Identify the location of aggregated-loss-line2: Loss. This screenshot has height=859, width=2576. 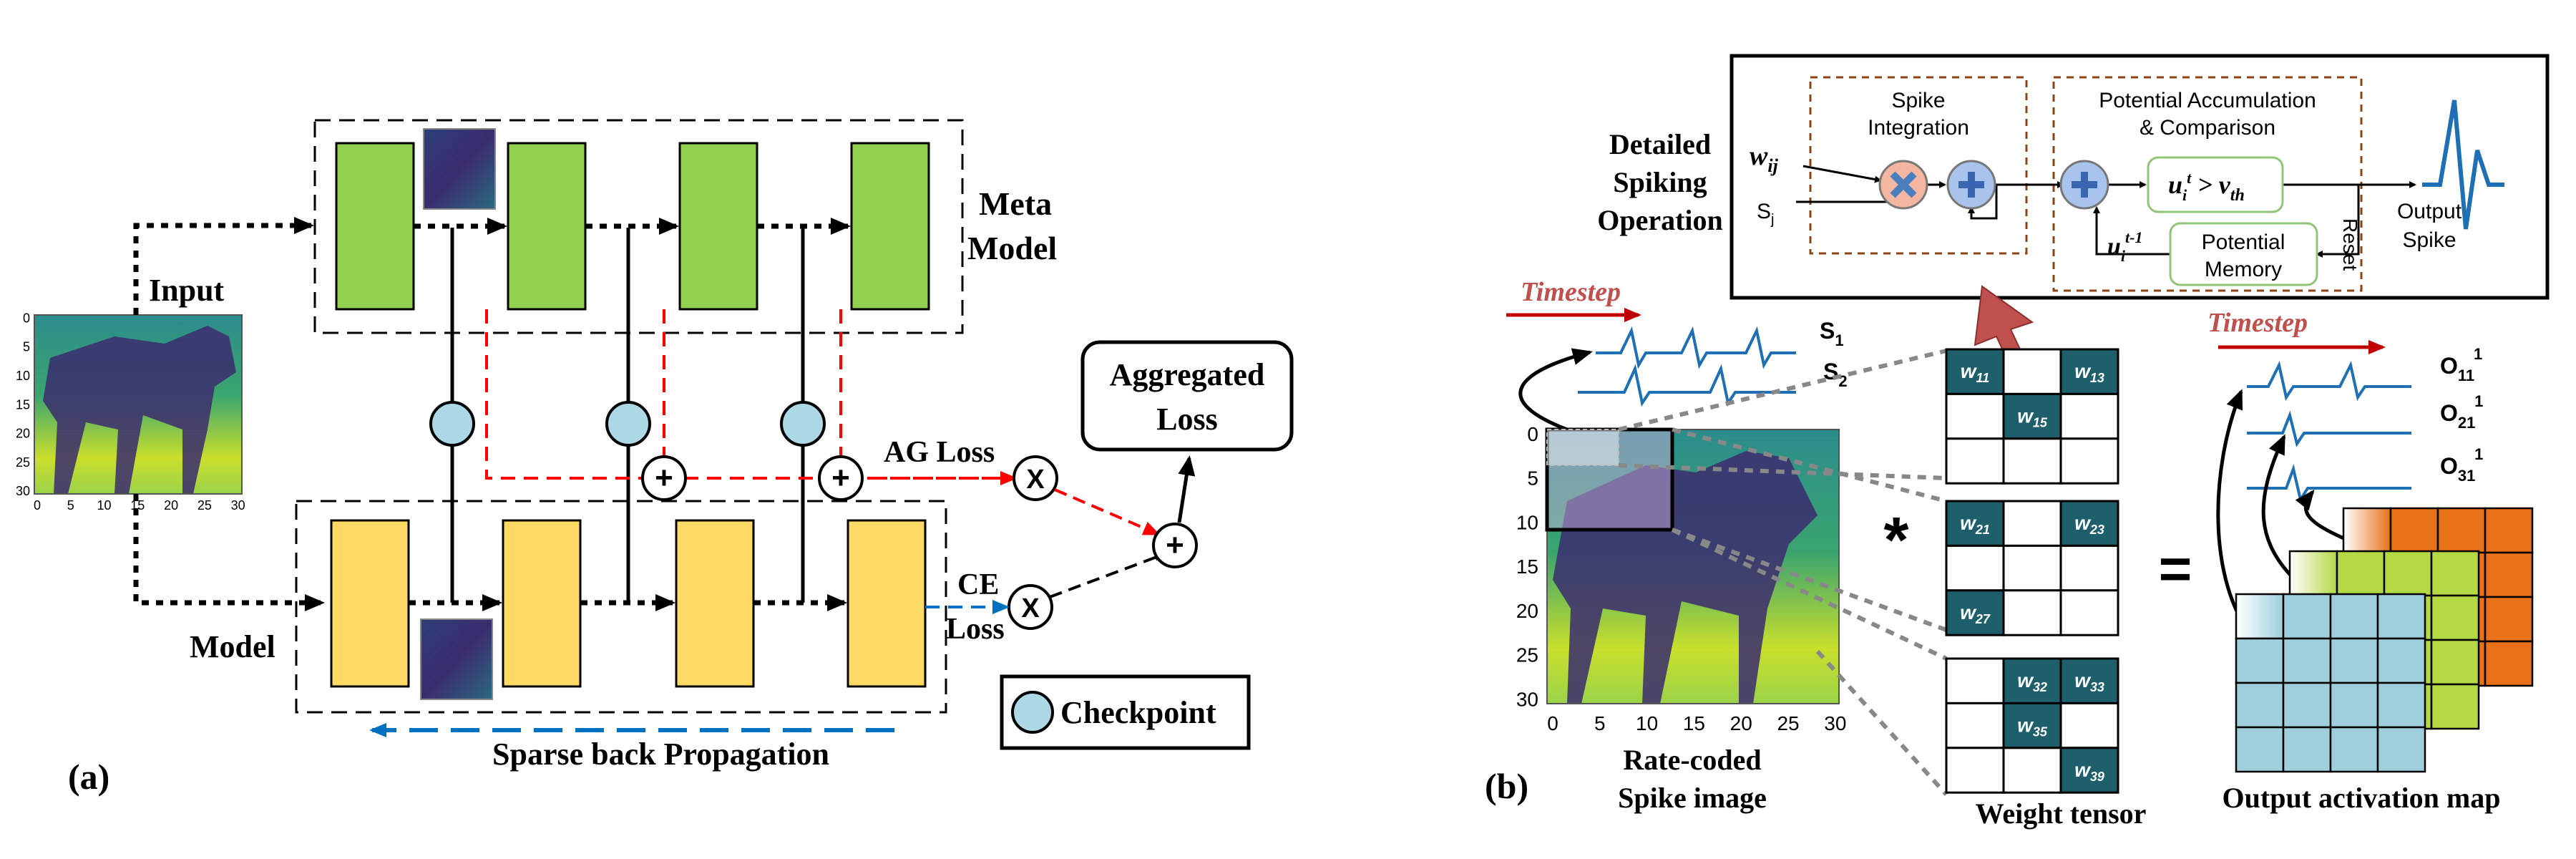
(1187, 419).